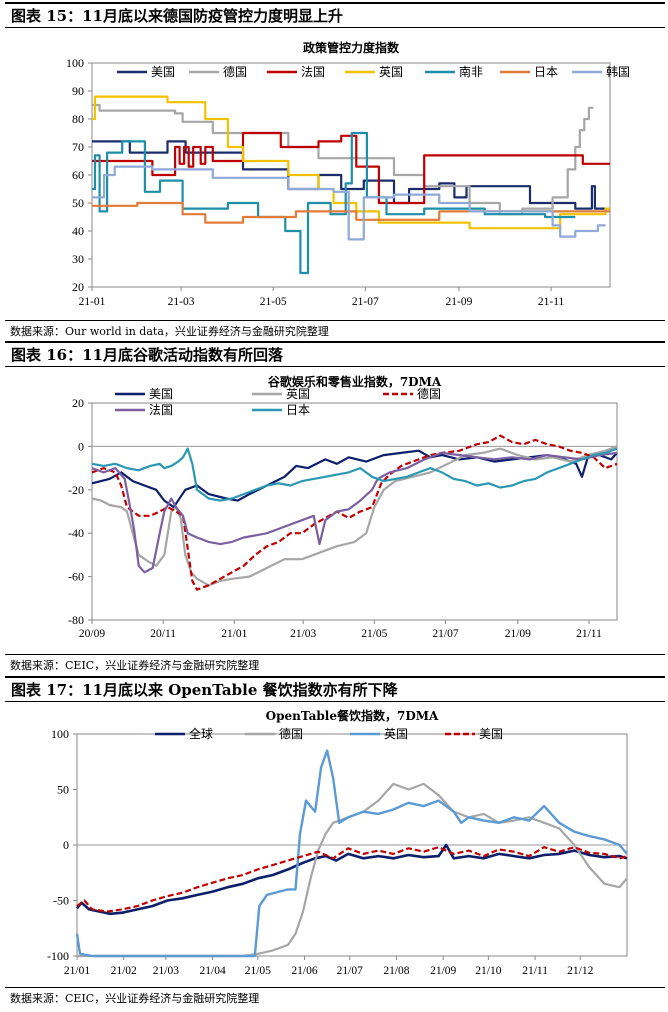 Image resolution: width=668 pixels, height=1012 pixels. I want to click on series-line-全球, so click(351, 879).